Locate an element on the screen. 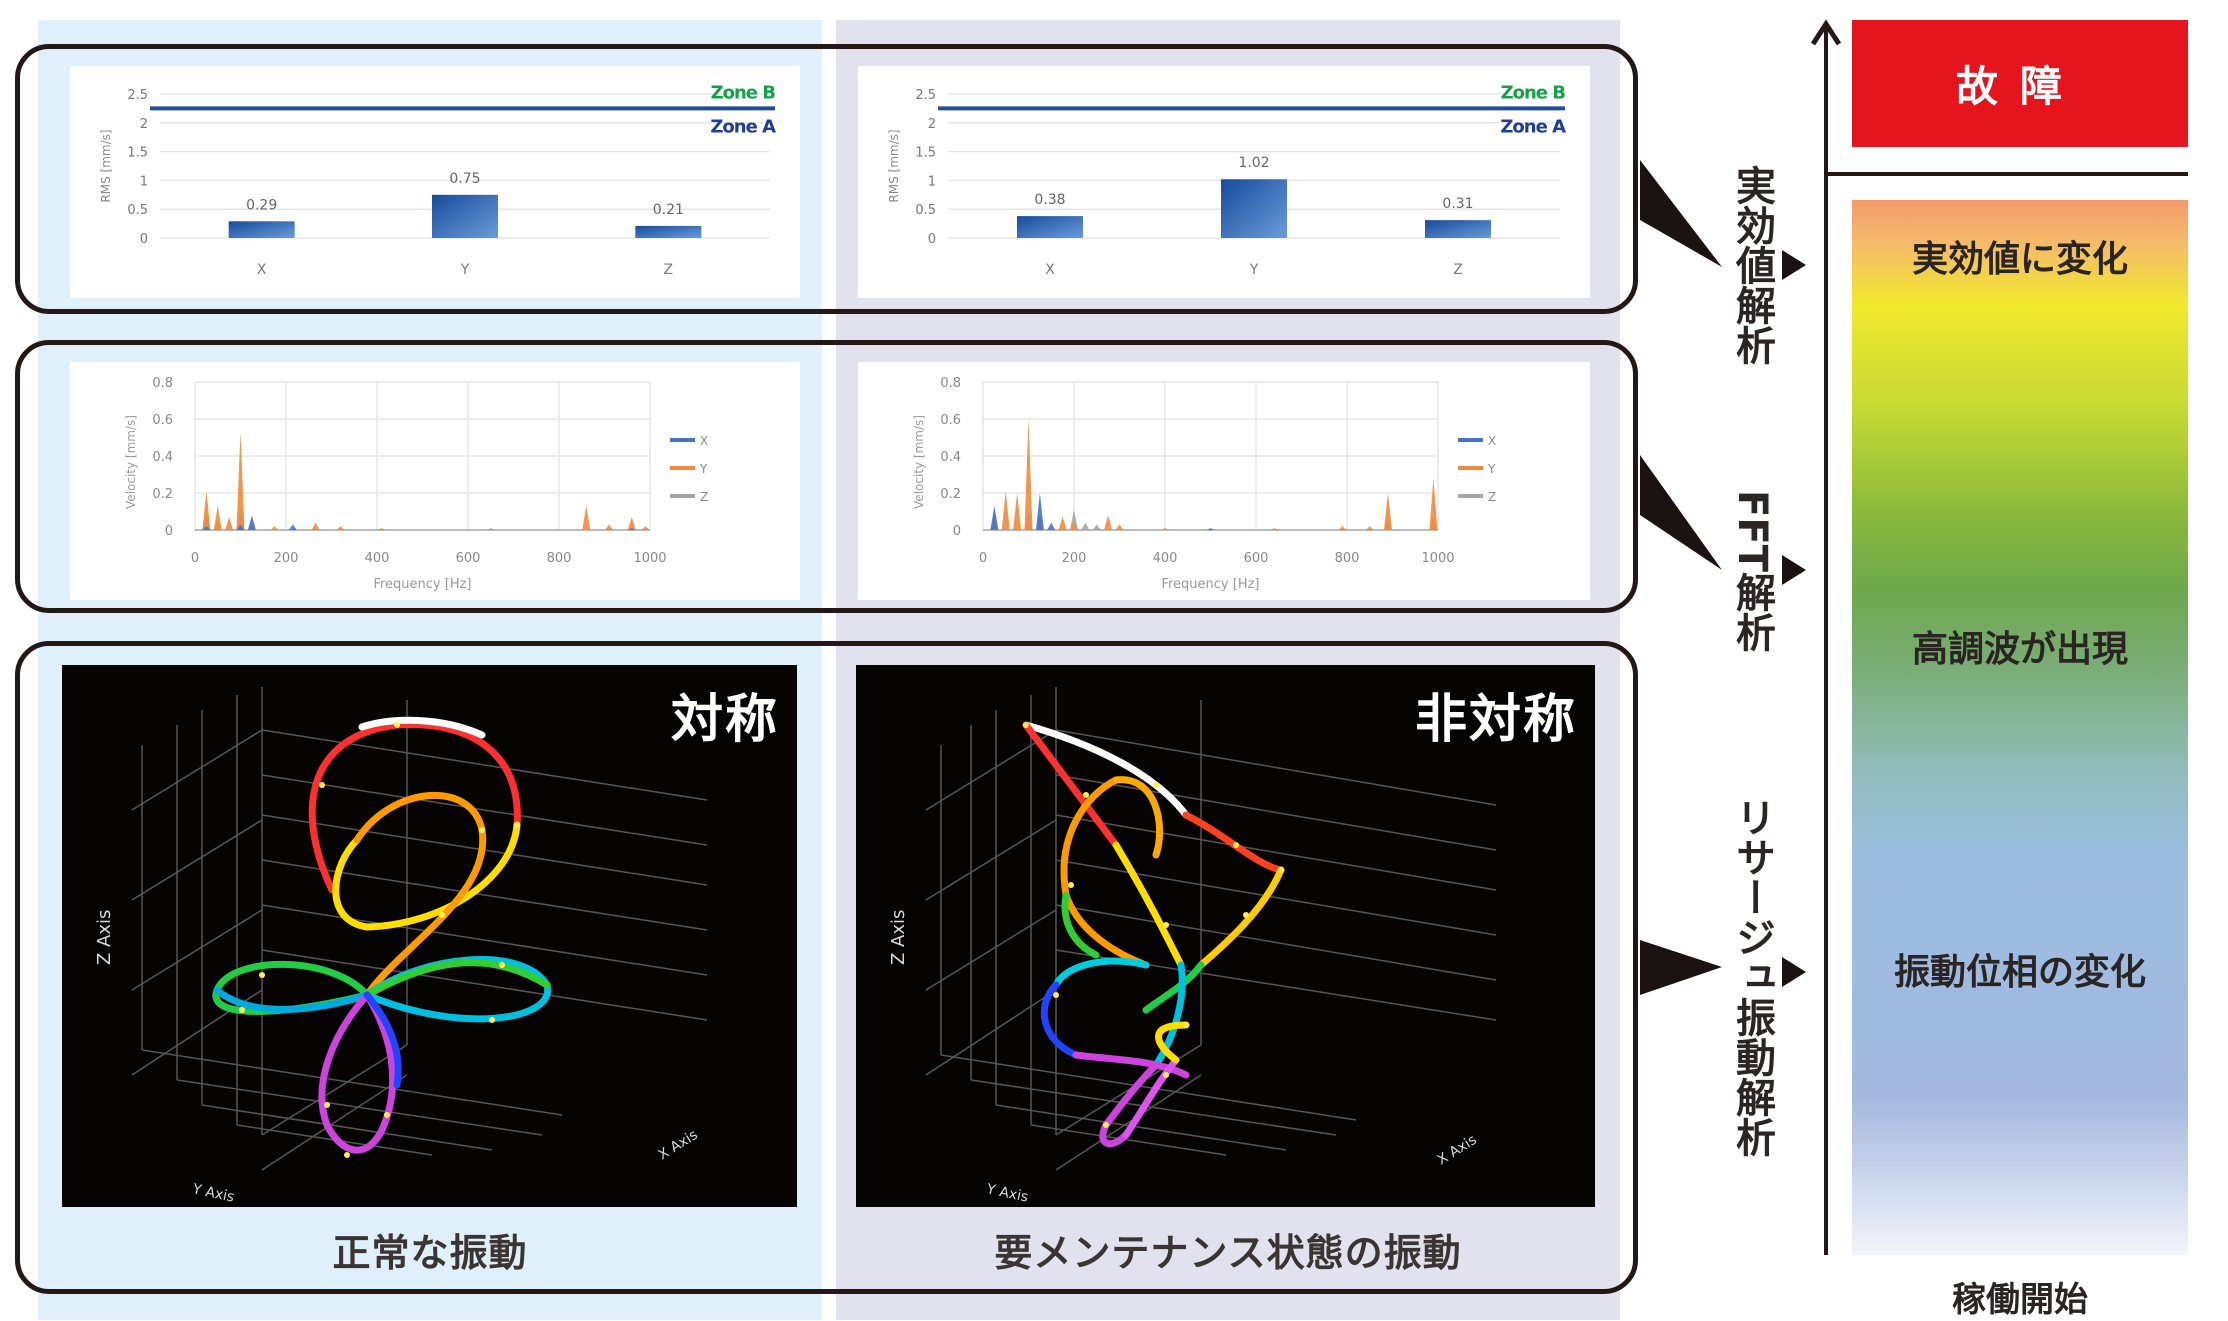  lissajous-3d-plot-asymmetric: Z Axis Y Axis X Axis is located at coordinates (1192, 946).